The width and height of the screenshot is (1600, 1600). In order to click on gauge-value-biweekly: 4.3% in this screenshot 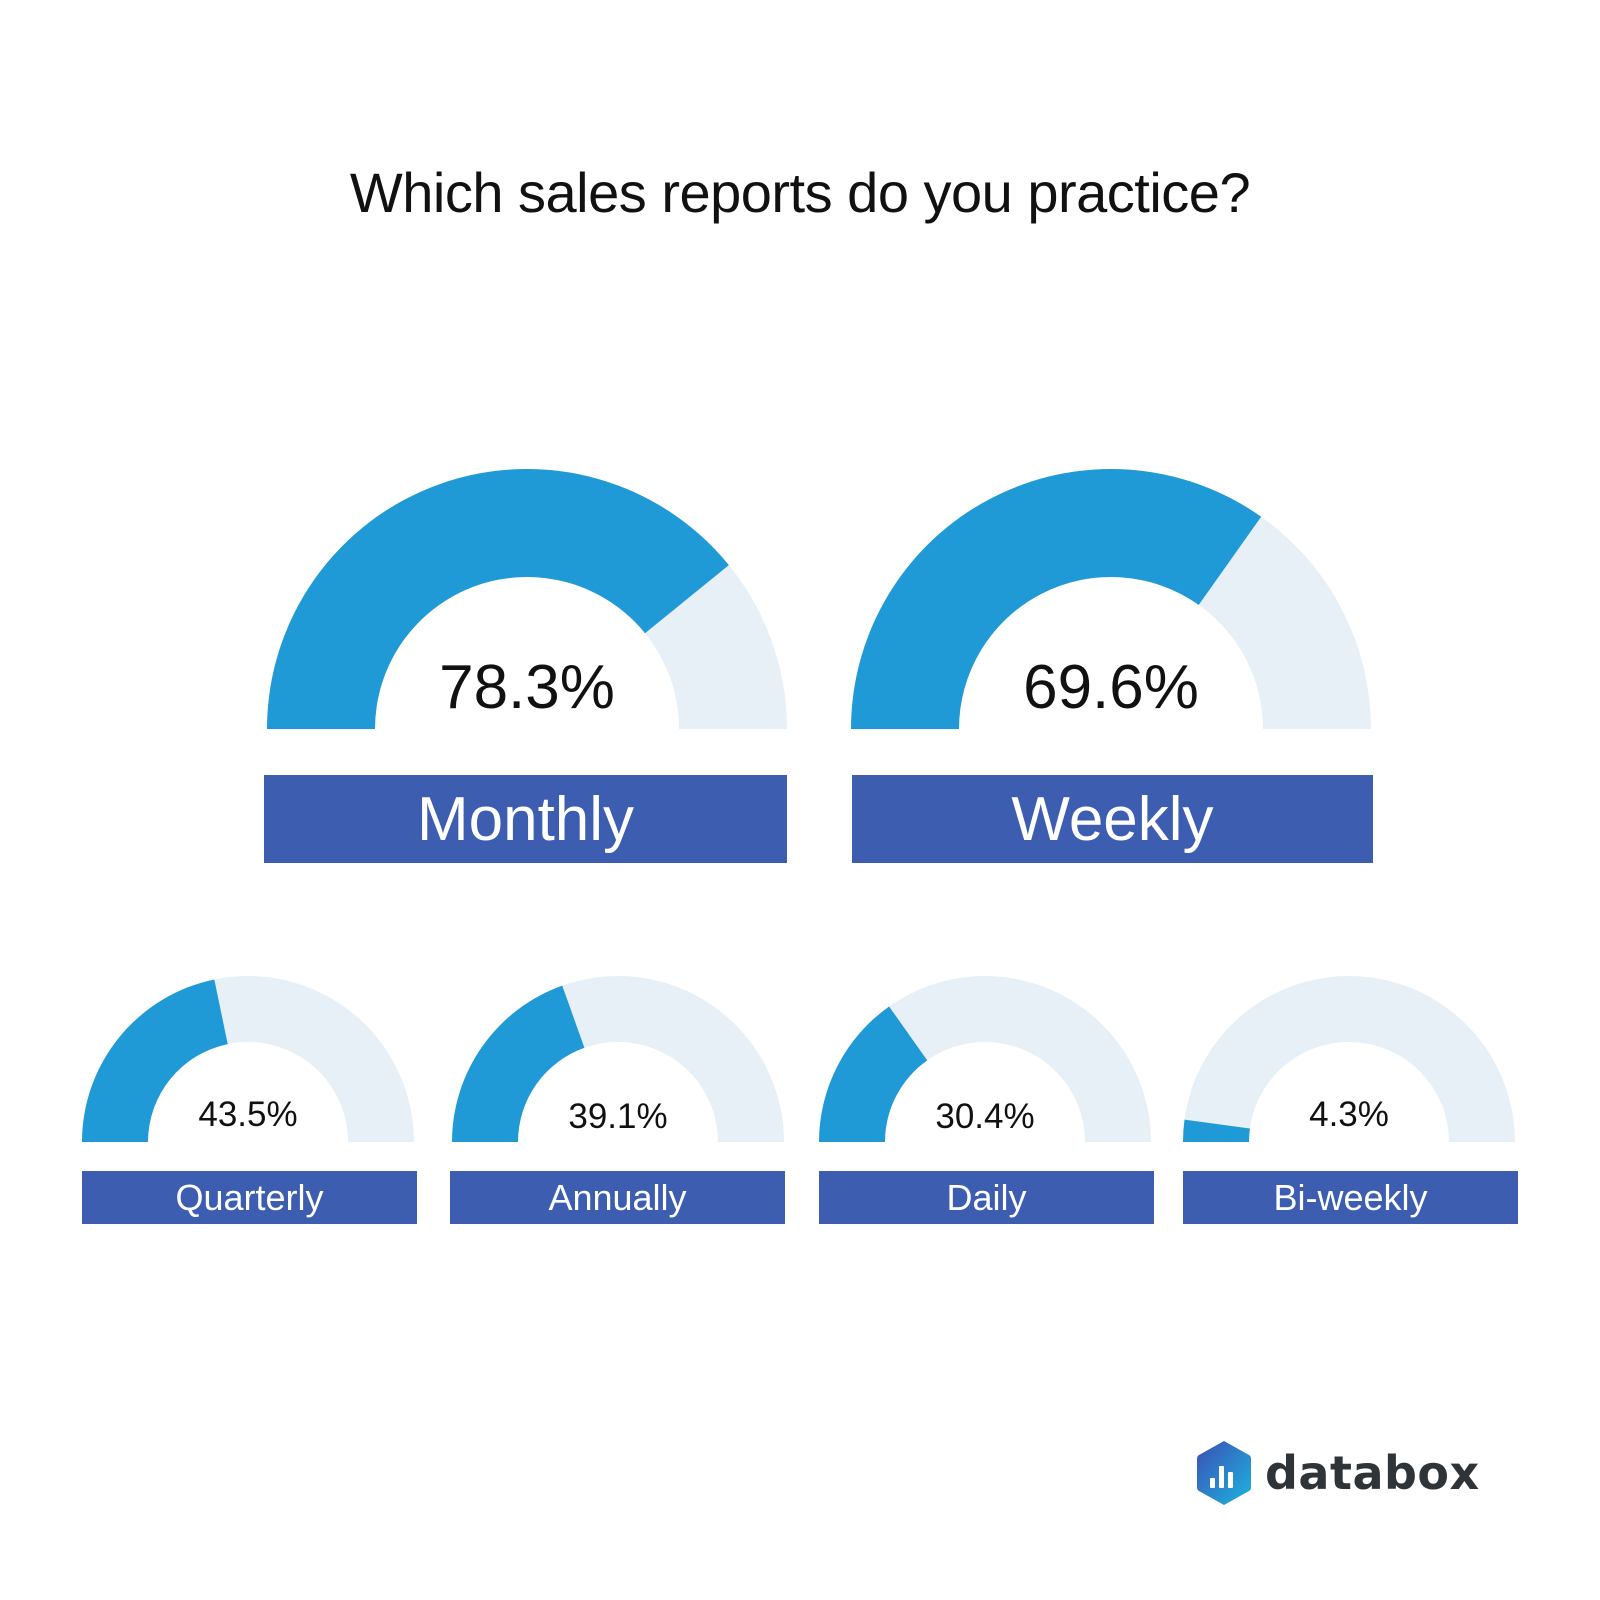, I will do `click(1349, 1114)`.